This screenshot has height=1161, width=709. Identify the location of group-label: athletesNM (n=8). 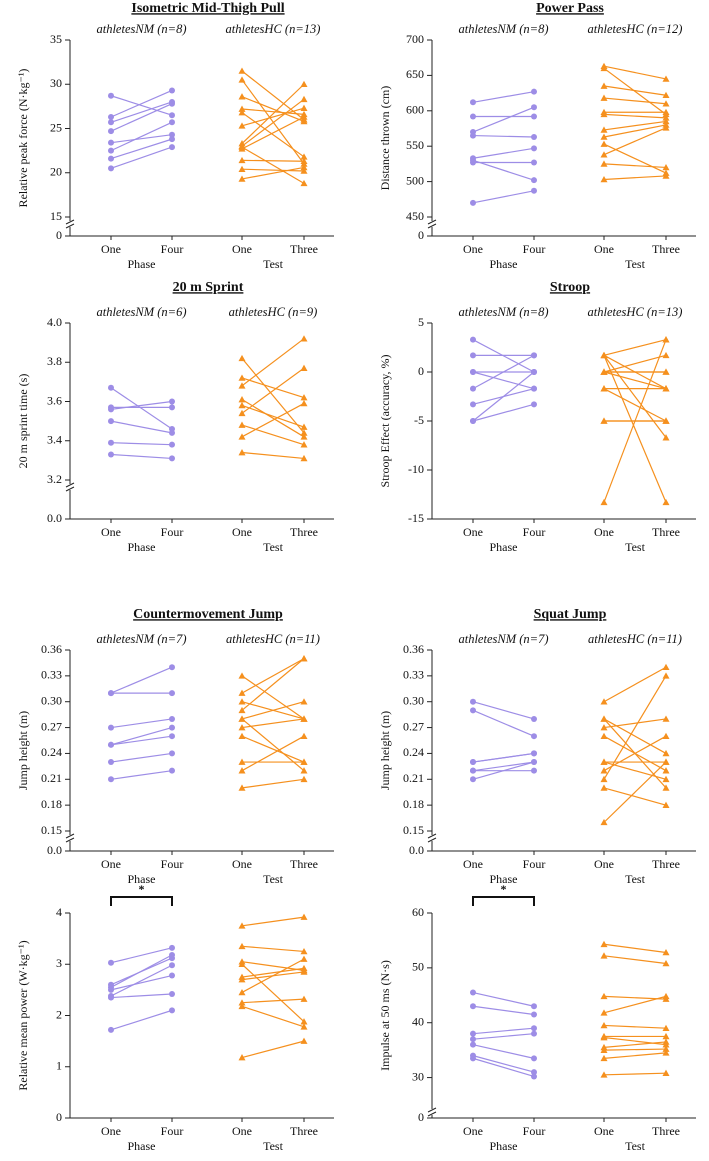
(503, 312).